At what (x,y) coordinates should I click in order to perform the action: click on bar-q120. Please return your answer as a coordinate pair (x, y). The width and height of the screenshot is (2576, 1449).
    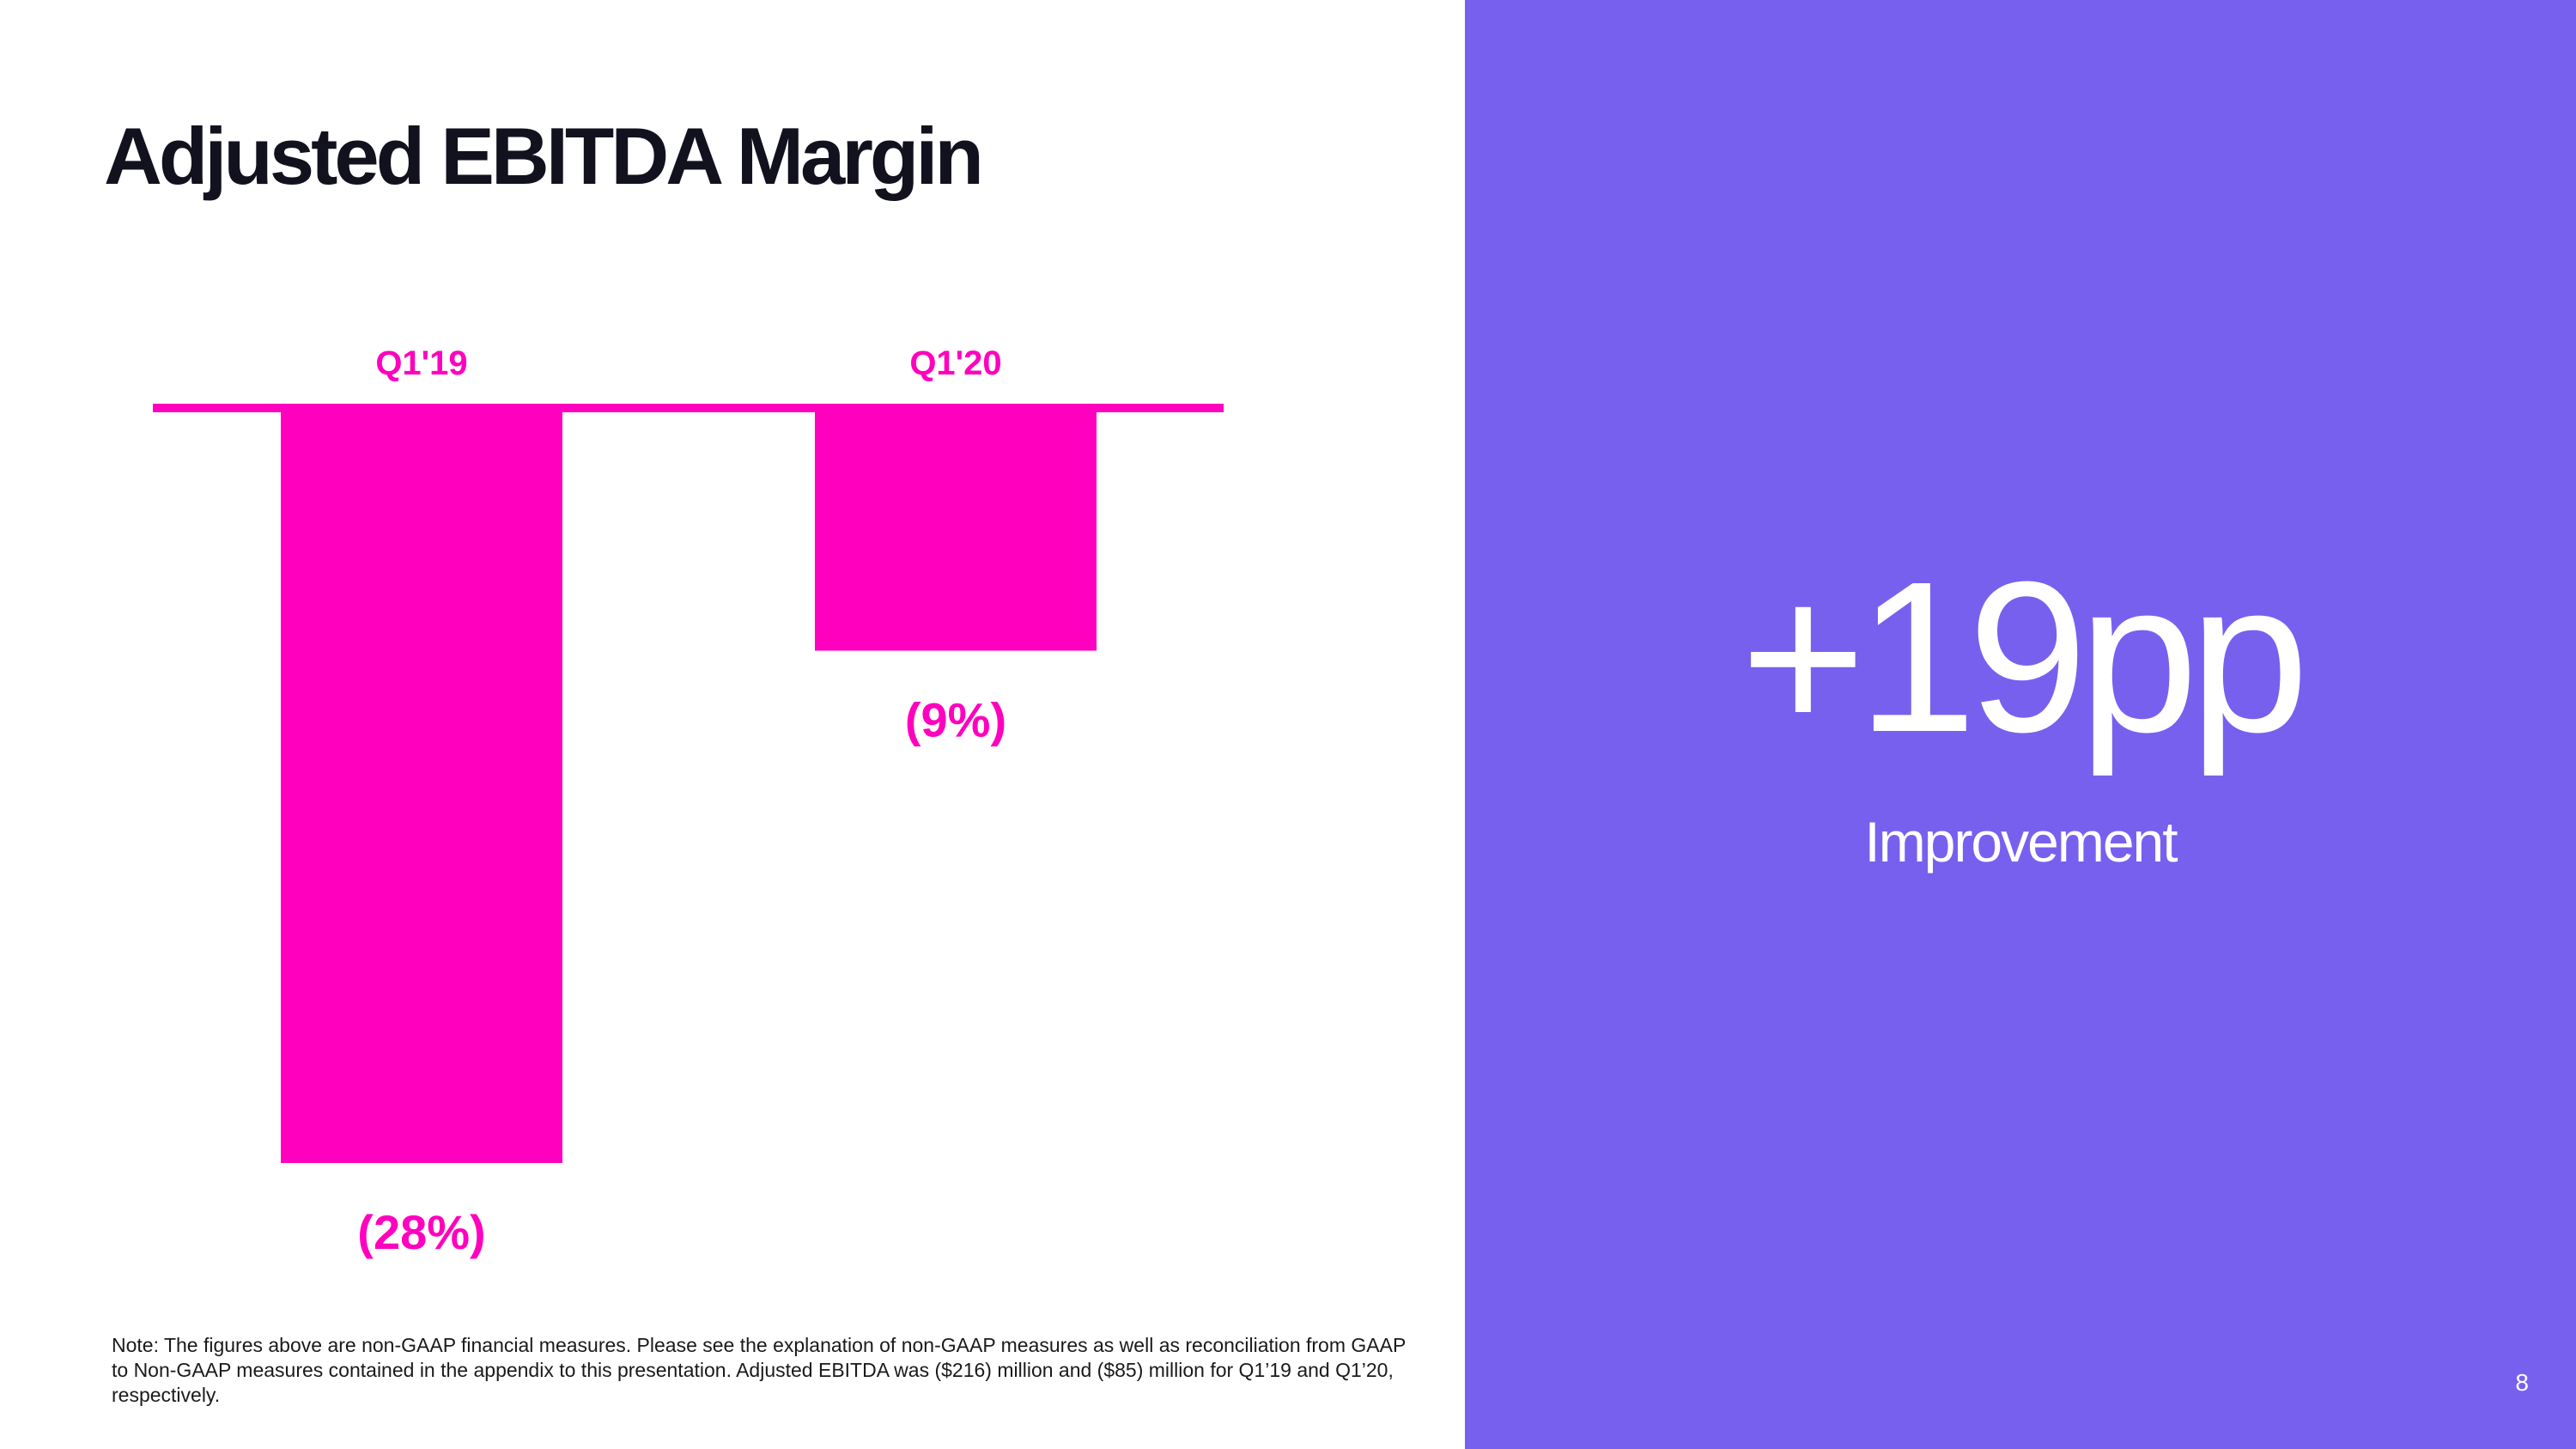
    Looking at the image, I should click on (956, 529).